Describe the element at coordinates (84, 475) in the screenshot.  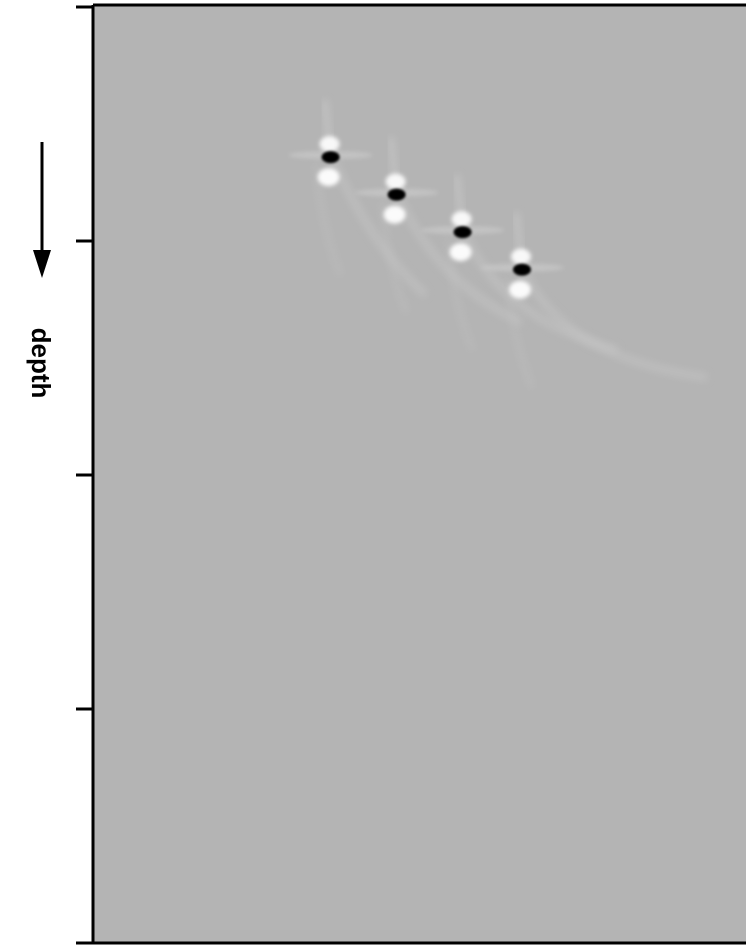
I see `y-ticks` at that location.